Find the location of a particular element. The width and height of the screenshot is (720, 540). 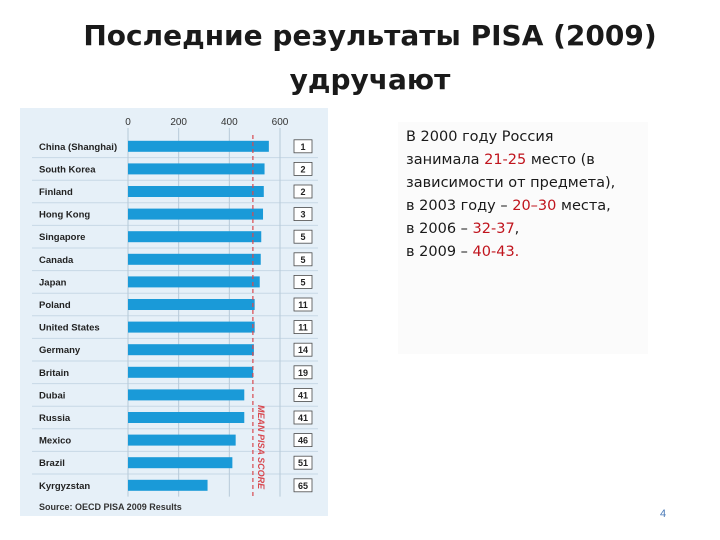

rank-label: 1 is located at coordinates (302, 147).